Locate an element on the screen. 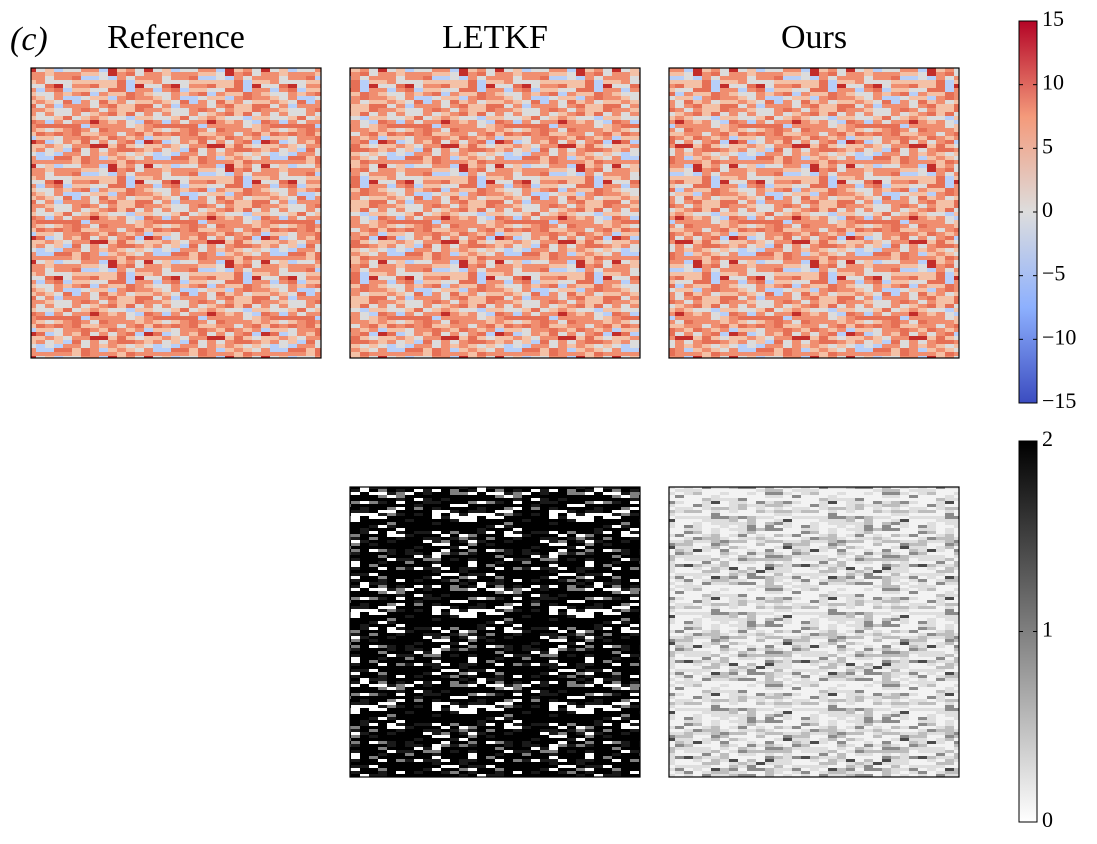  colorbar-tick-label: −5 is located at coordinates (1053, 273).